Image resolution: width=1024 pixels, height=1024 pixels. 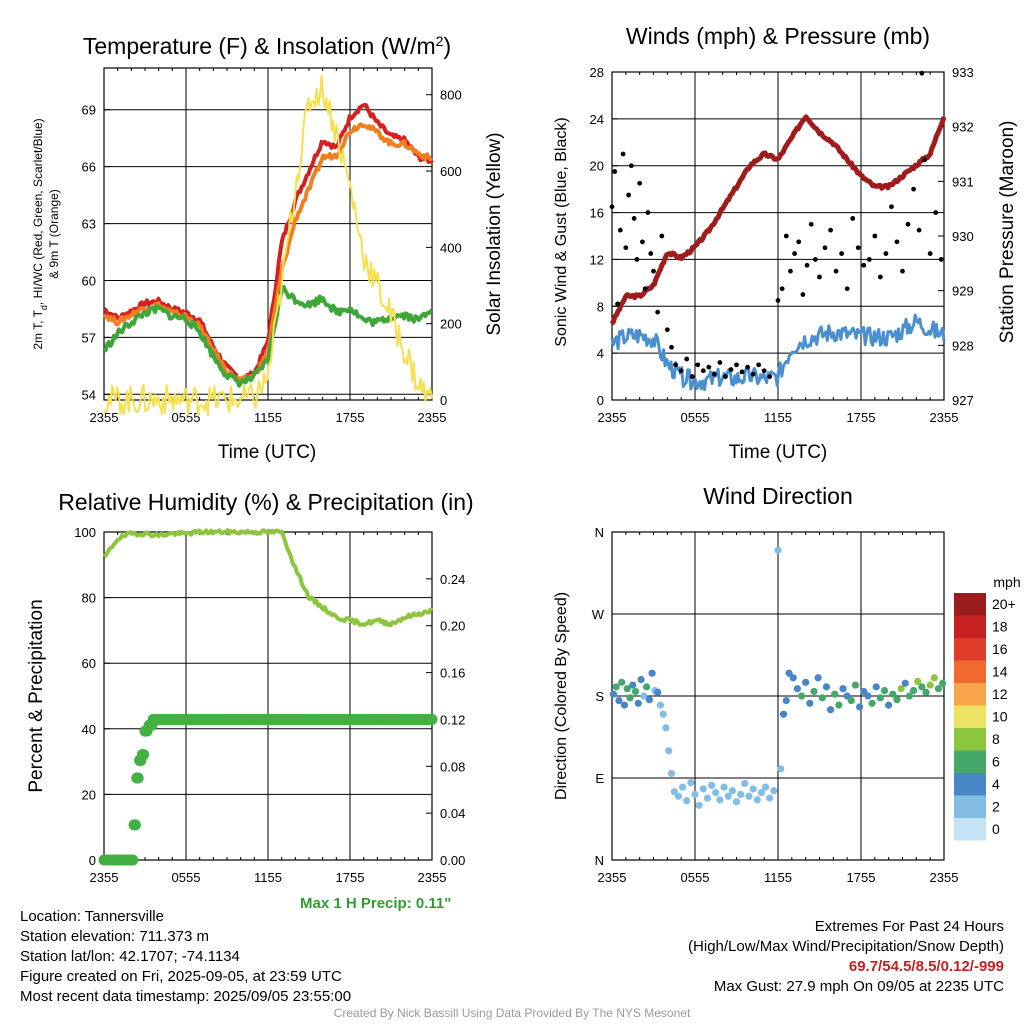 I want to click on y-tick-label: 0, so click(x=92, y=860).